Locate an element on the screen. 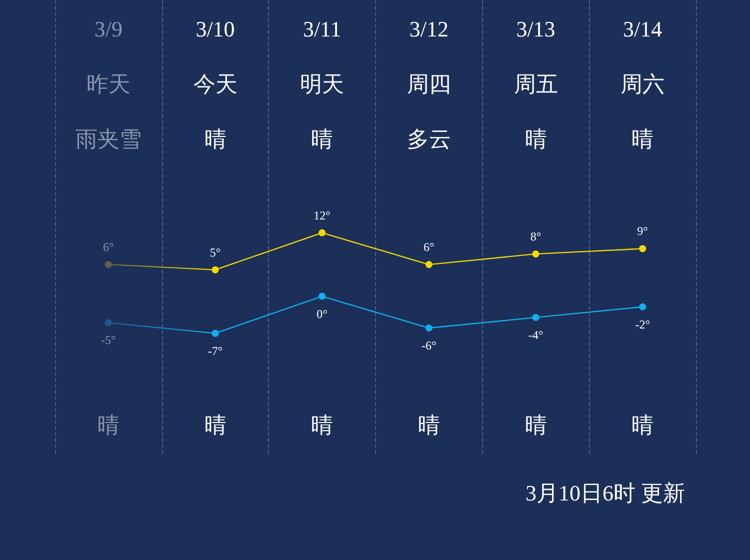  data-label: -4° is located at coordinates (536, 335).